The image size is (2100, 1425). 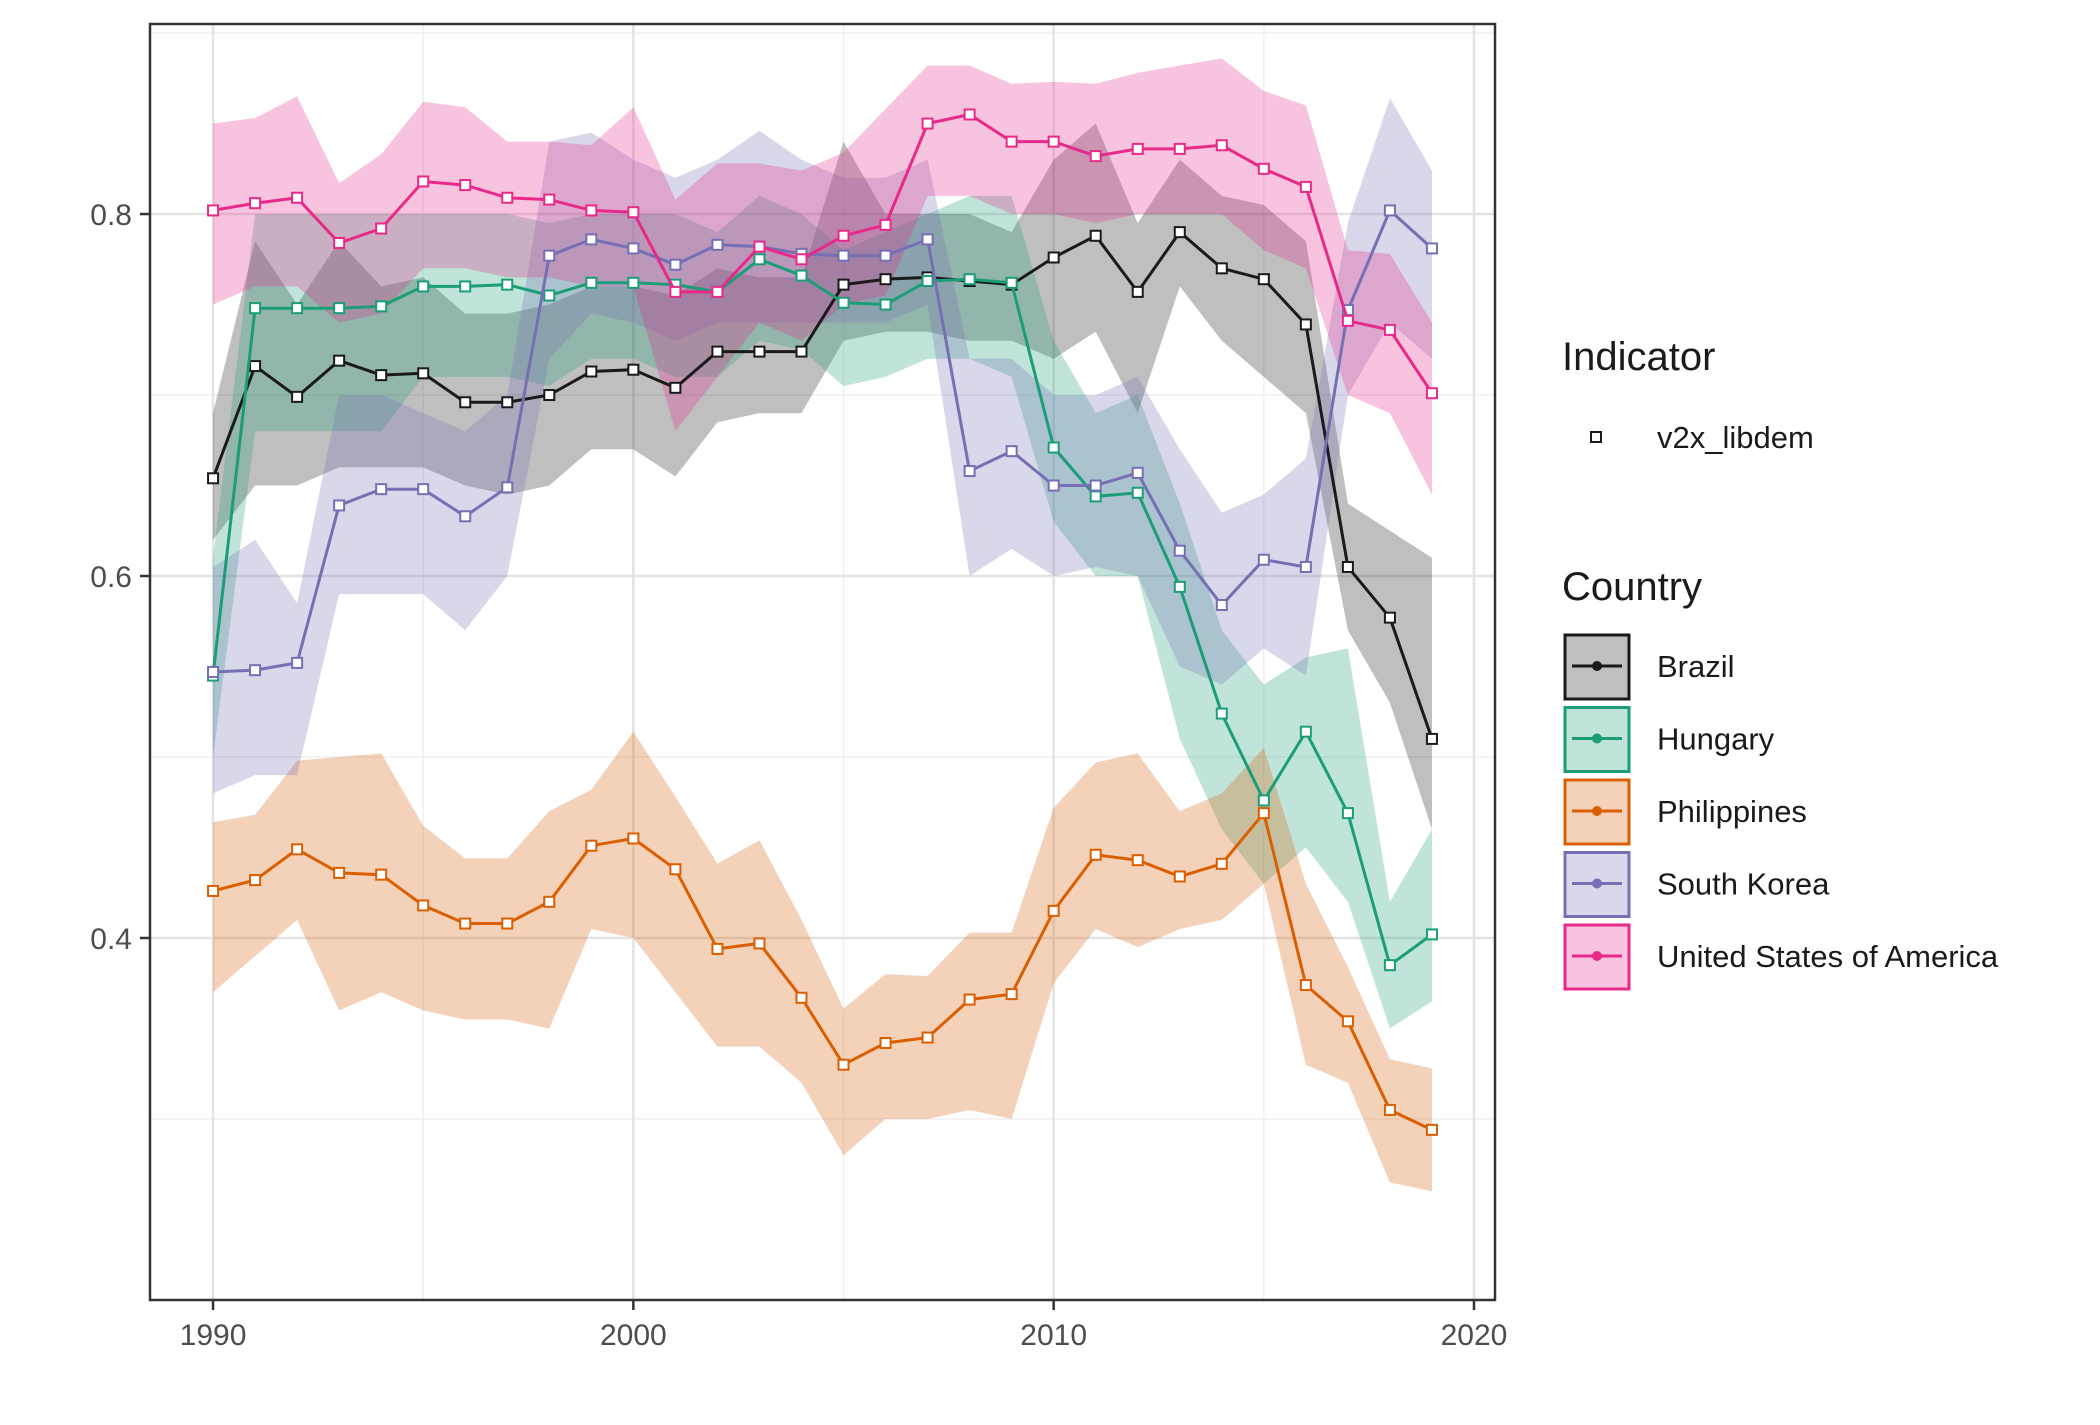 I want to click on x-tick-label: 2000, so click(x=633, y=1335).